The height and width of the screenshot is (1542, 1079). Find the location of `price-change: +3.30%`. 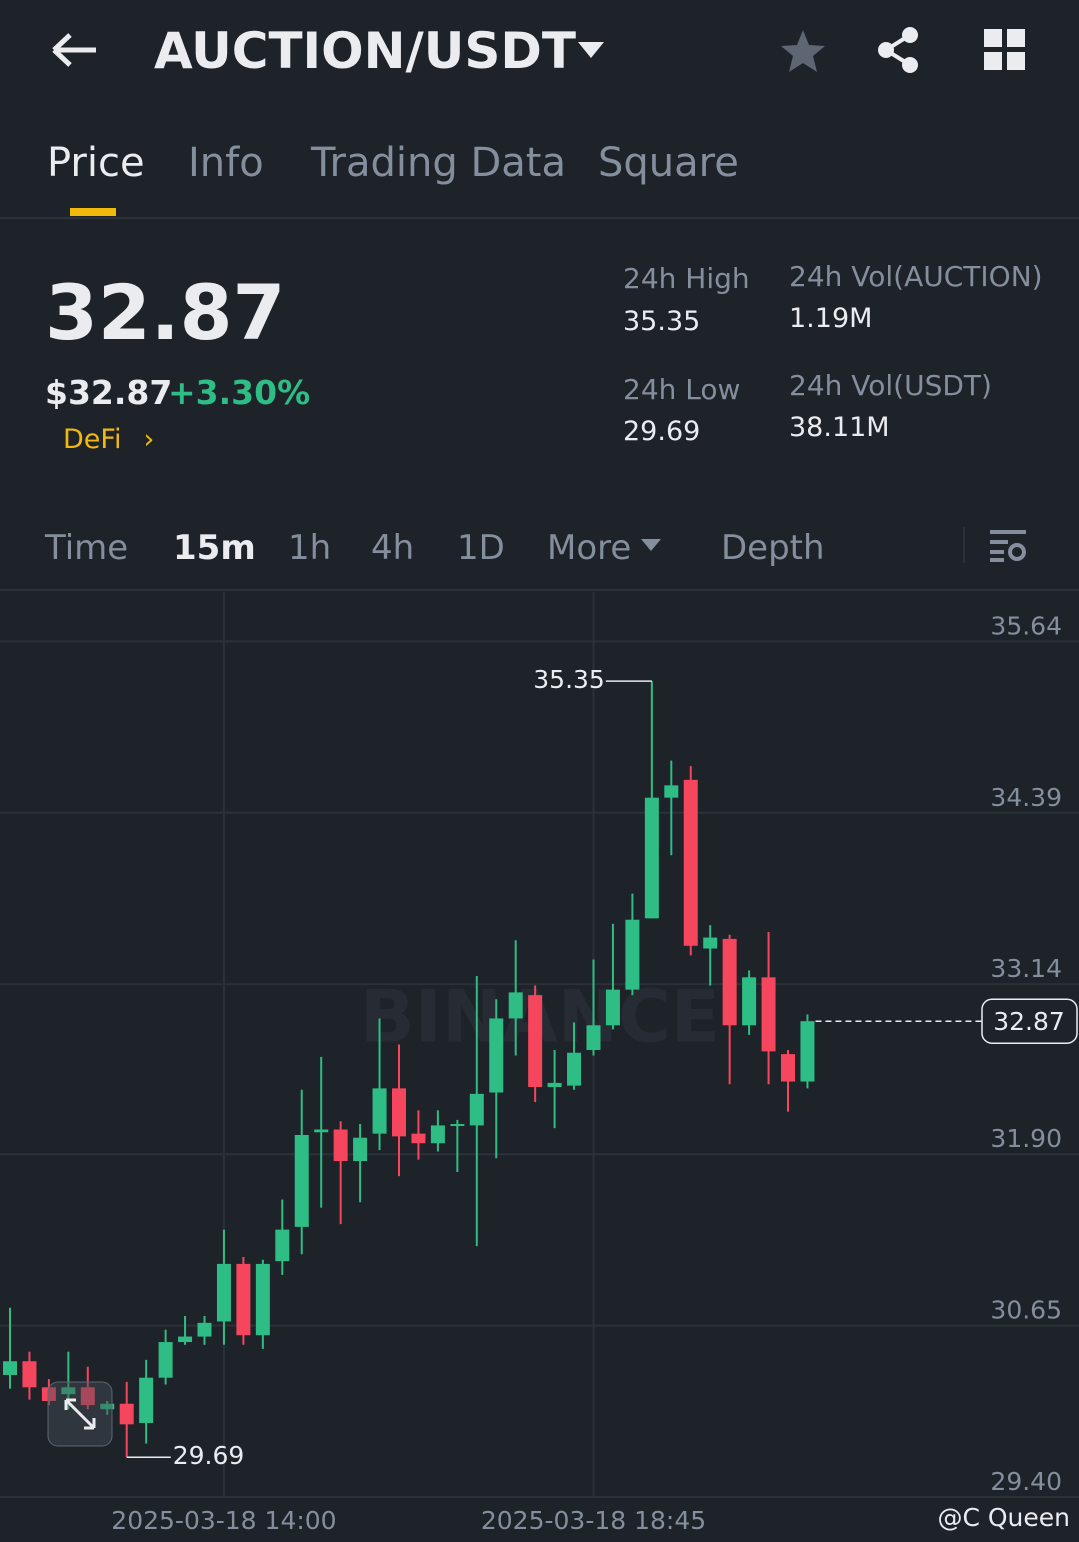

price-change: +3.30% is located at coordinates (239, 392).